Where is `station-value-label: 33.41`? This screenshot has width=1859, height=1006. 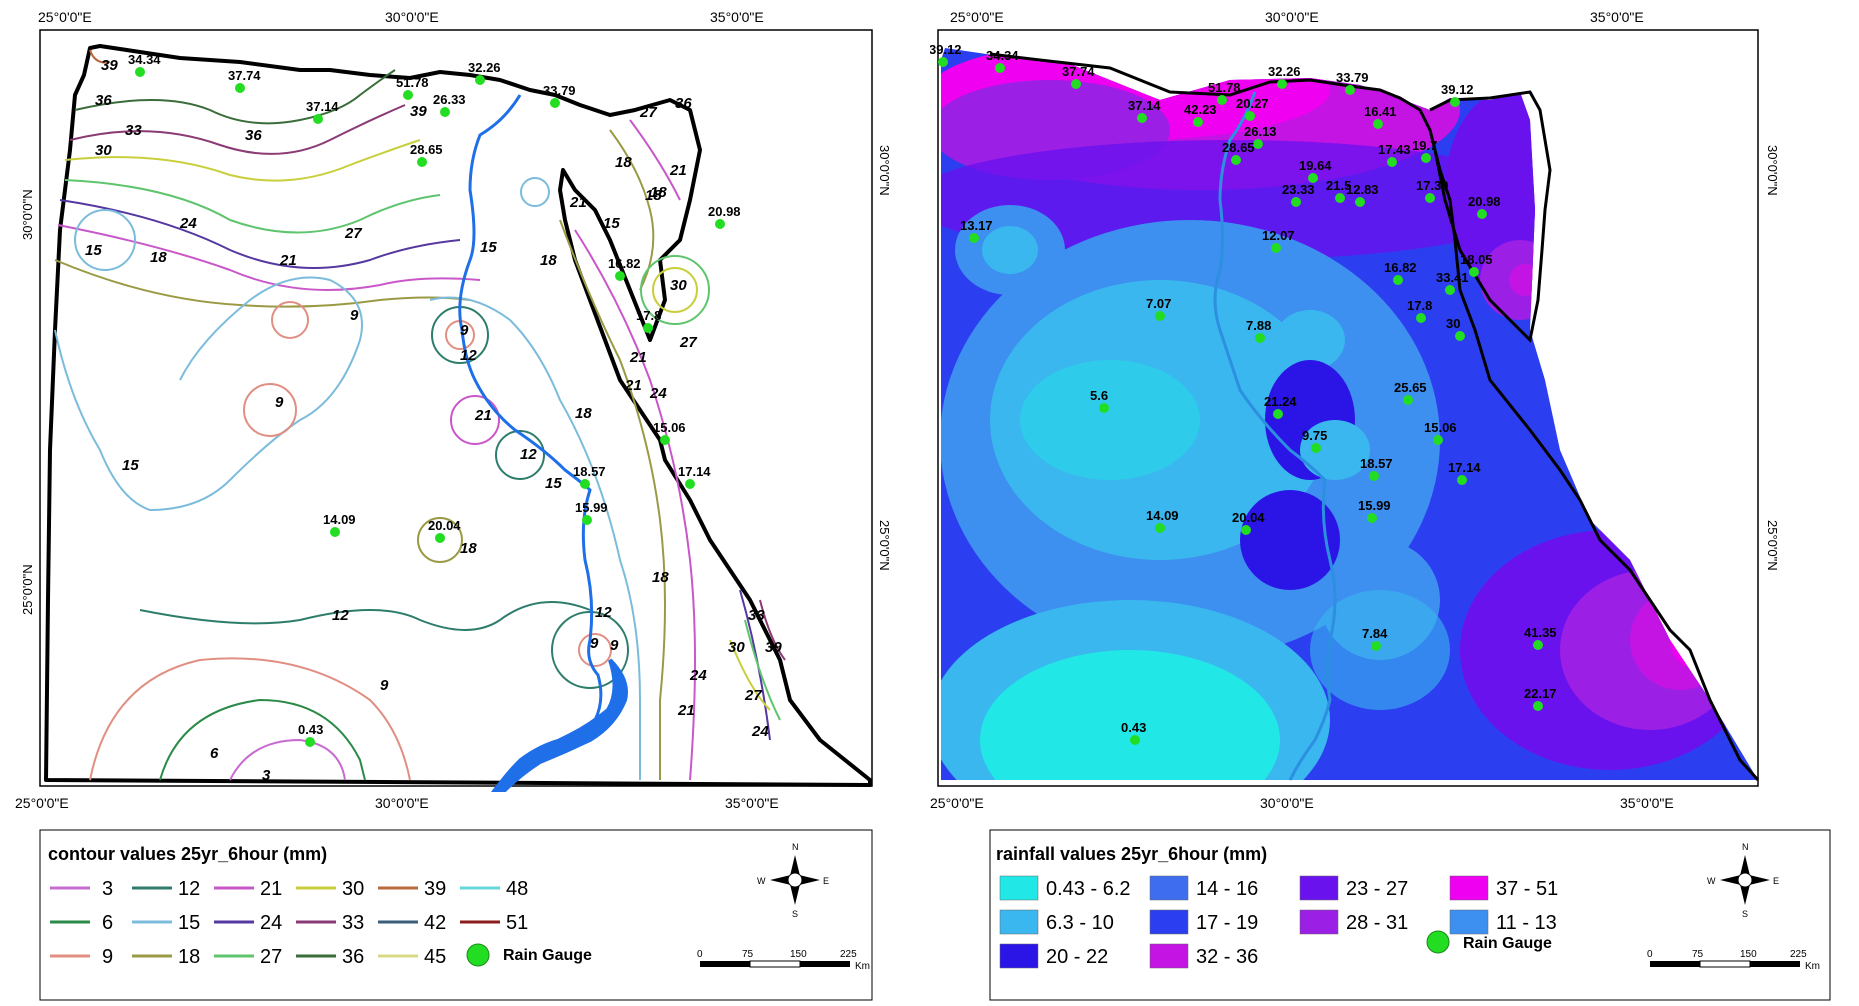 station-value-label: 33.41 is located at coordinates (1452, 277).